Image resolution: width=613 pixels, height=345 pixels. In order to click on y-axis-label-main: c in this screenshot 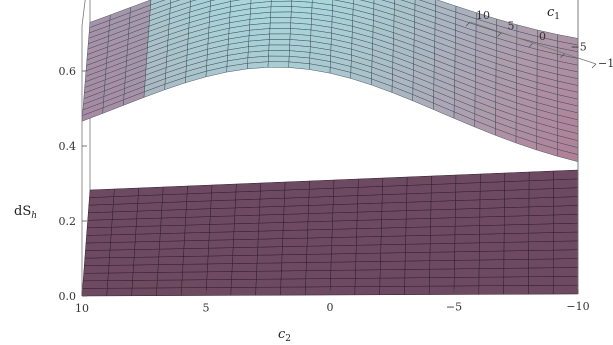, I will do `click(551, 12)`.